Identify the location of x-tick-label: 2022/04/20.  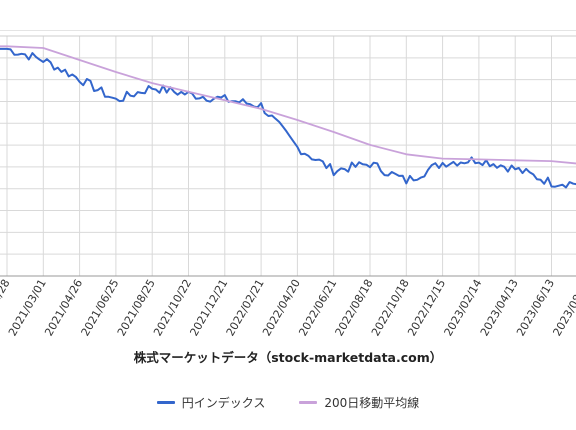
(281, 307).